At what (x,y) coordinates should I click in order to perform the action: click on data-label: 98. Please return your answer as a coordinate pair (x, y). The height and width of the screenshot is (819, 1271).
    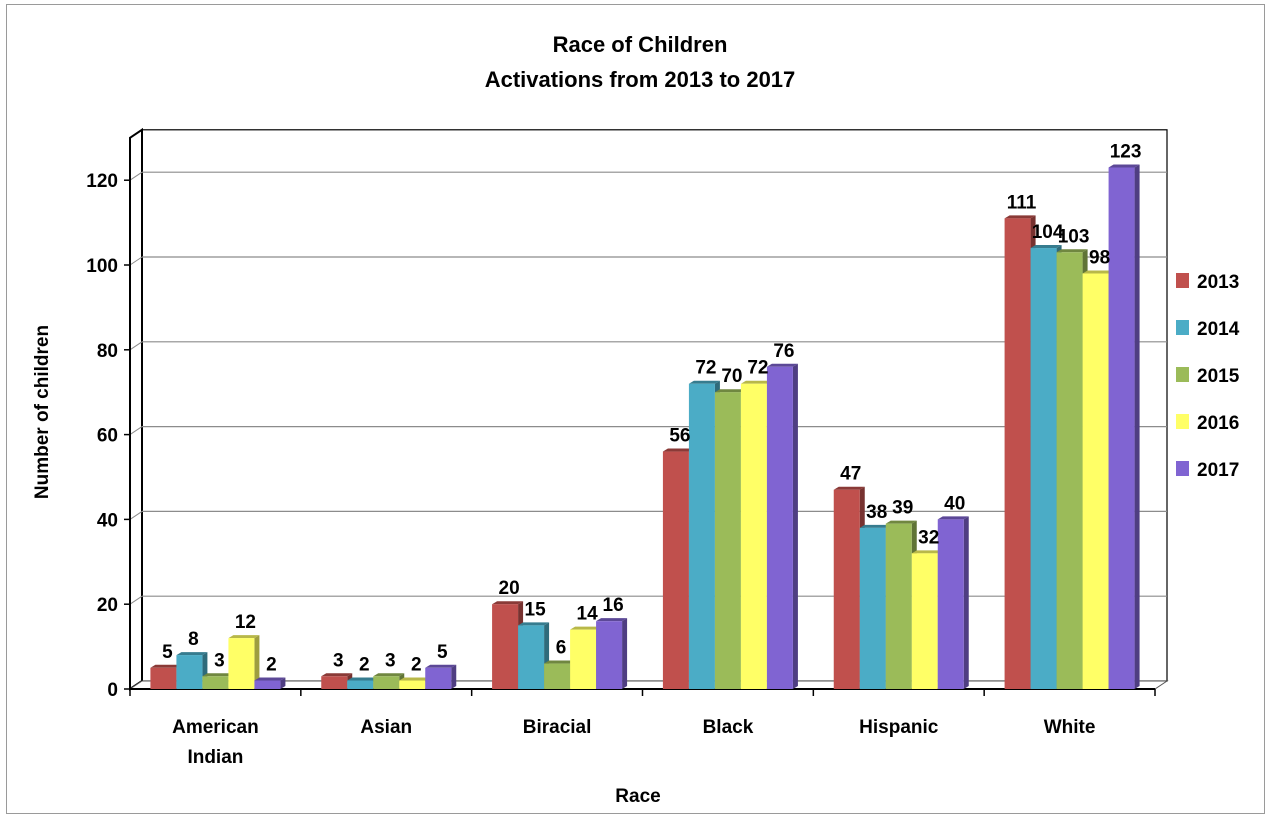
    Looking at the image, I should click on (1099, 257).